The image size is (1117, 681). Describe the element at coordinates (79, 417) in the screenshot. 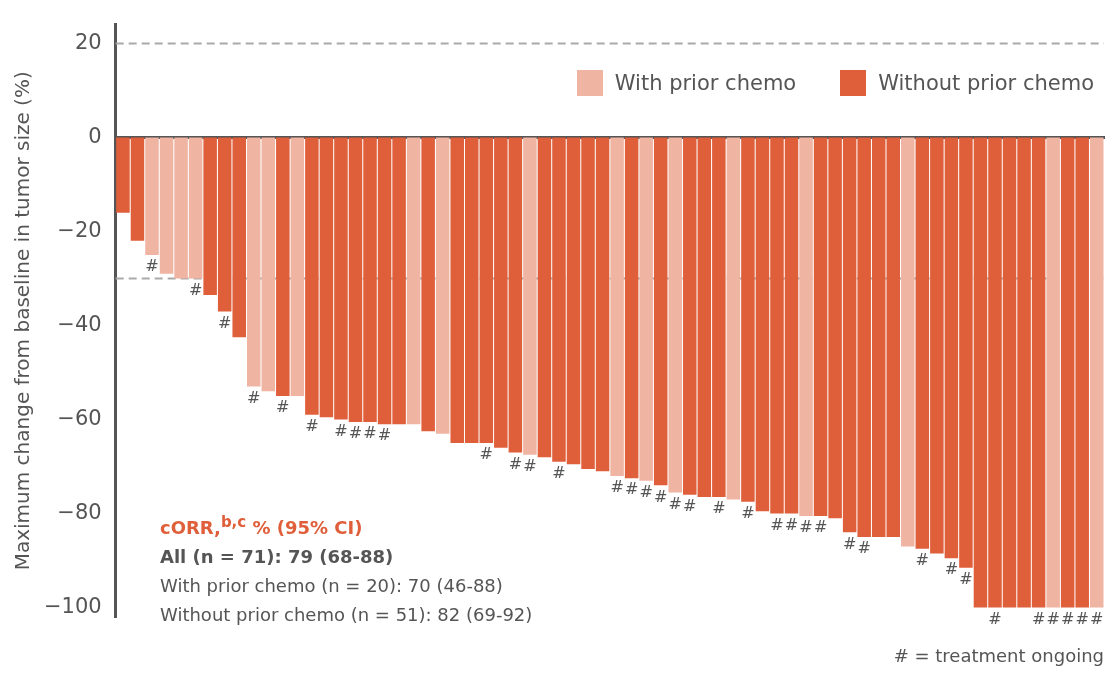

I see `y-tick-label: −60` at that location.